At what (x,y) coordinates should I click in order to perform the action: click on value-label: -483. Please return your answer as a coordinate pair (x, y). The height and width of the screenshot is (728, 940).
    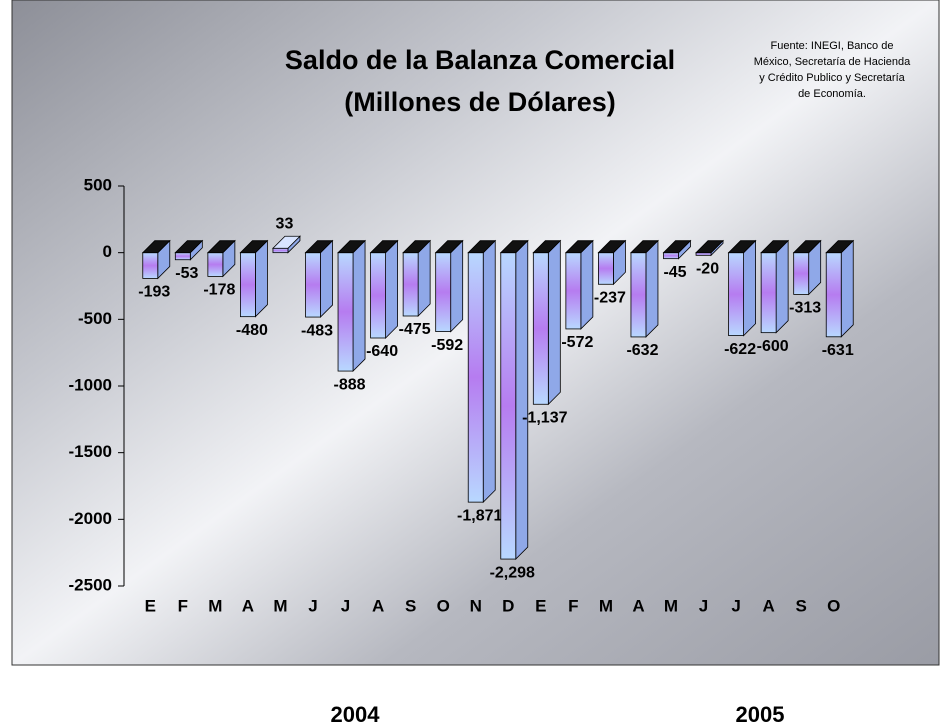
    Looking at the image, I should click on (317, 330).